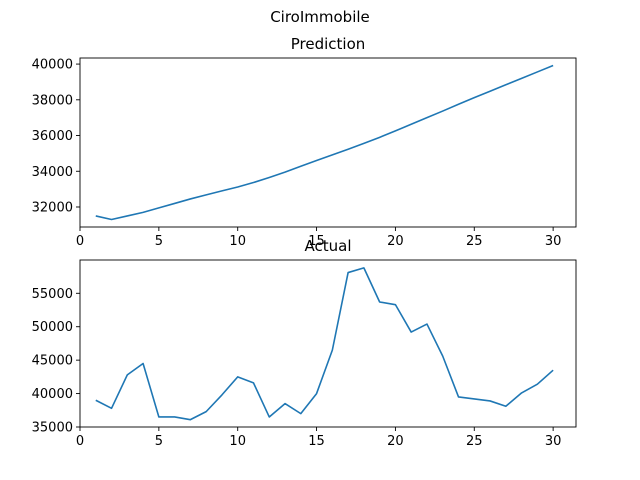 The width and height of the screenshot is (640, 480). I want to click on actual-ytick-label: 45000, so click(52, 361).